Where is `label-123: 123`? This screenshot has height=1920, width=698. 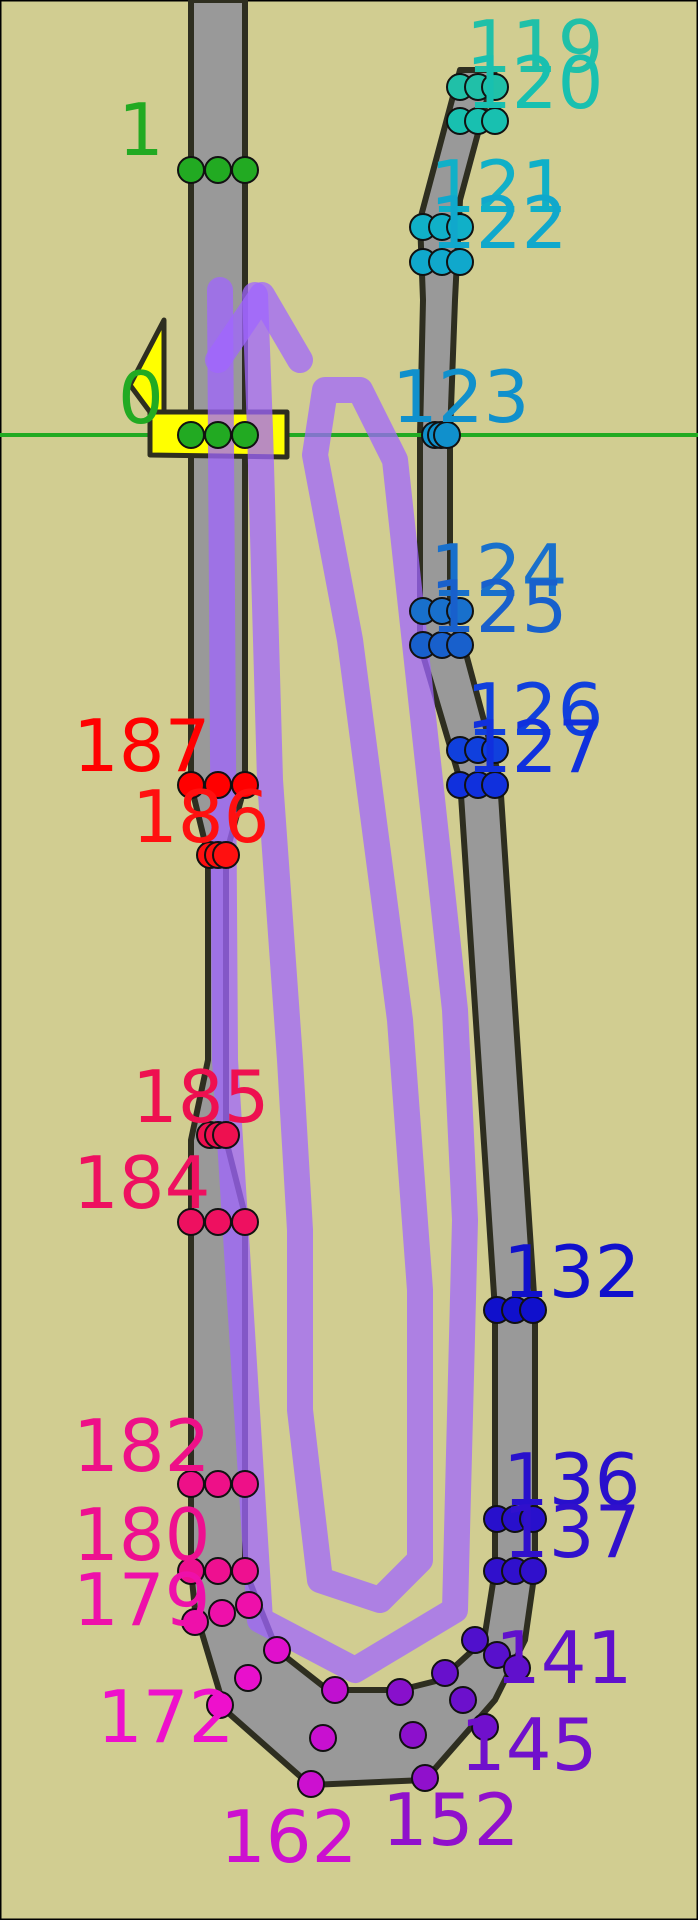
label-123: 123 is located at coordinates (460, 397).